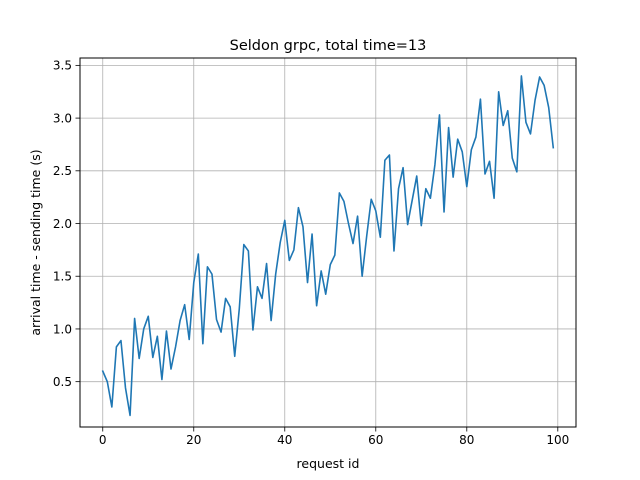 Image resolution: width=640 pixels, height=480 pixels. Describe the element at coordinates (62, 277) in the screenshot. I see `y-tick-label: 1.5` at that location.